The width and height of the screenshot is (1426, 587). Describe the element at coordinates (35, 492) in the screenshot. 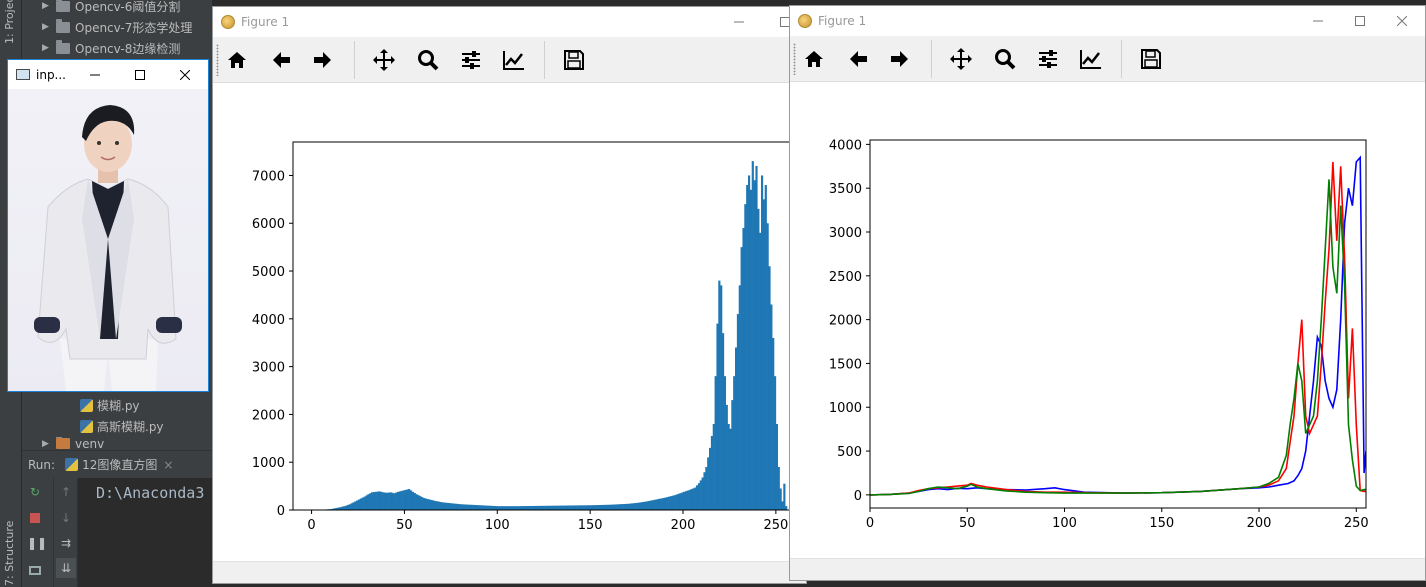

I see `rerun-icon: ↻` at that location.